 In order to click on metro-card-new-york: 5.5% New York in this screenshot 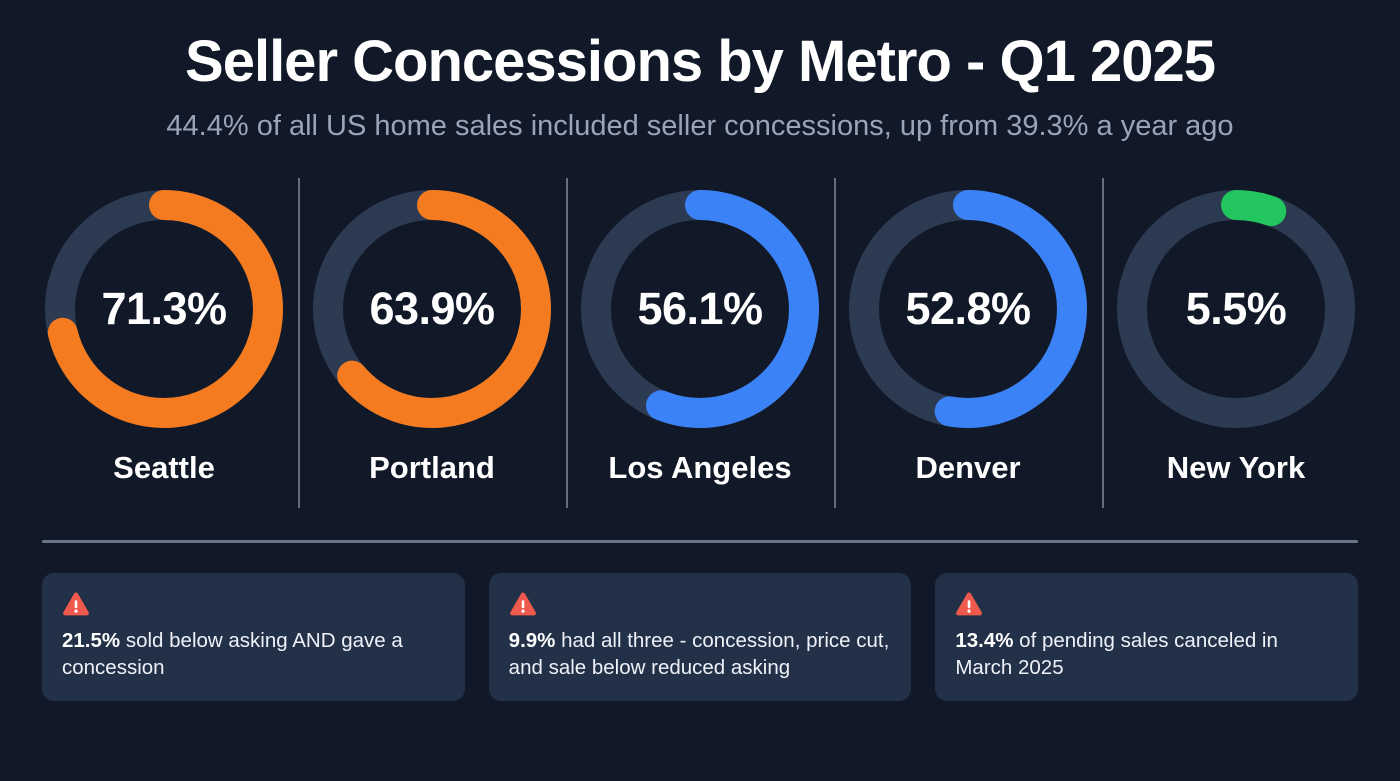, I will do `click(1236, 344)`.